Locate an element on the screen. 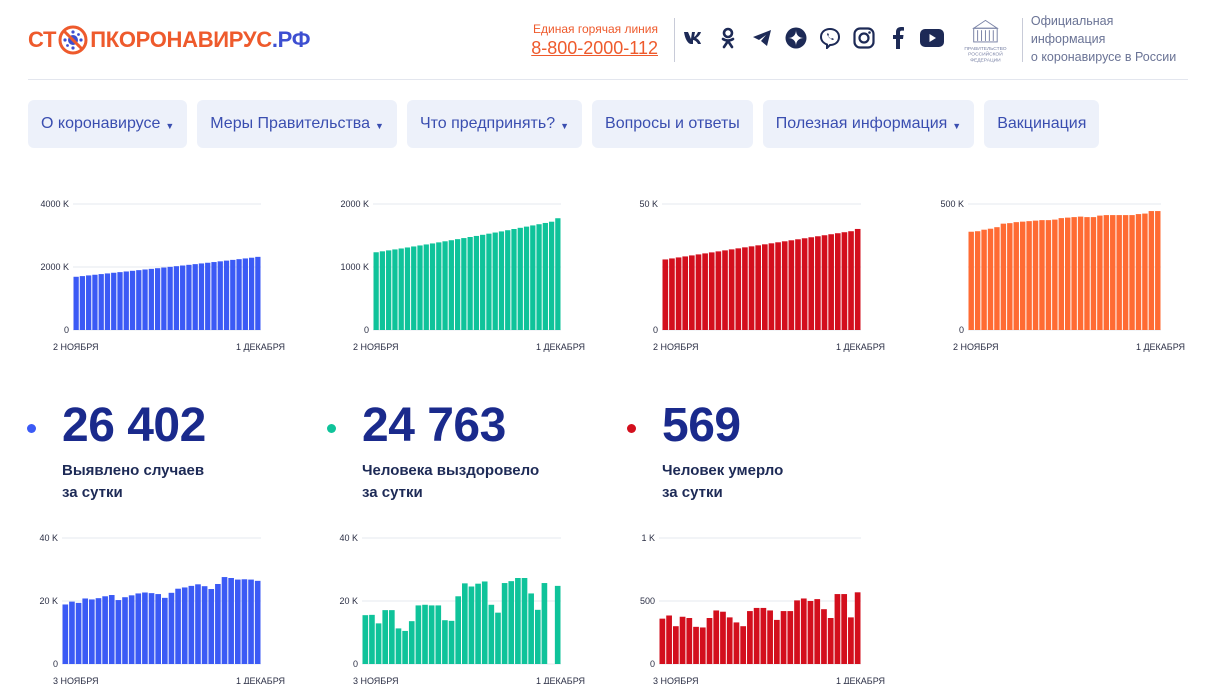  svg-text: РОССИЙСКОЙ is located at coordinates (985, 54).